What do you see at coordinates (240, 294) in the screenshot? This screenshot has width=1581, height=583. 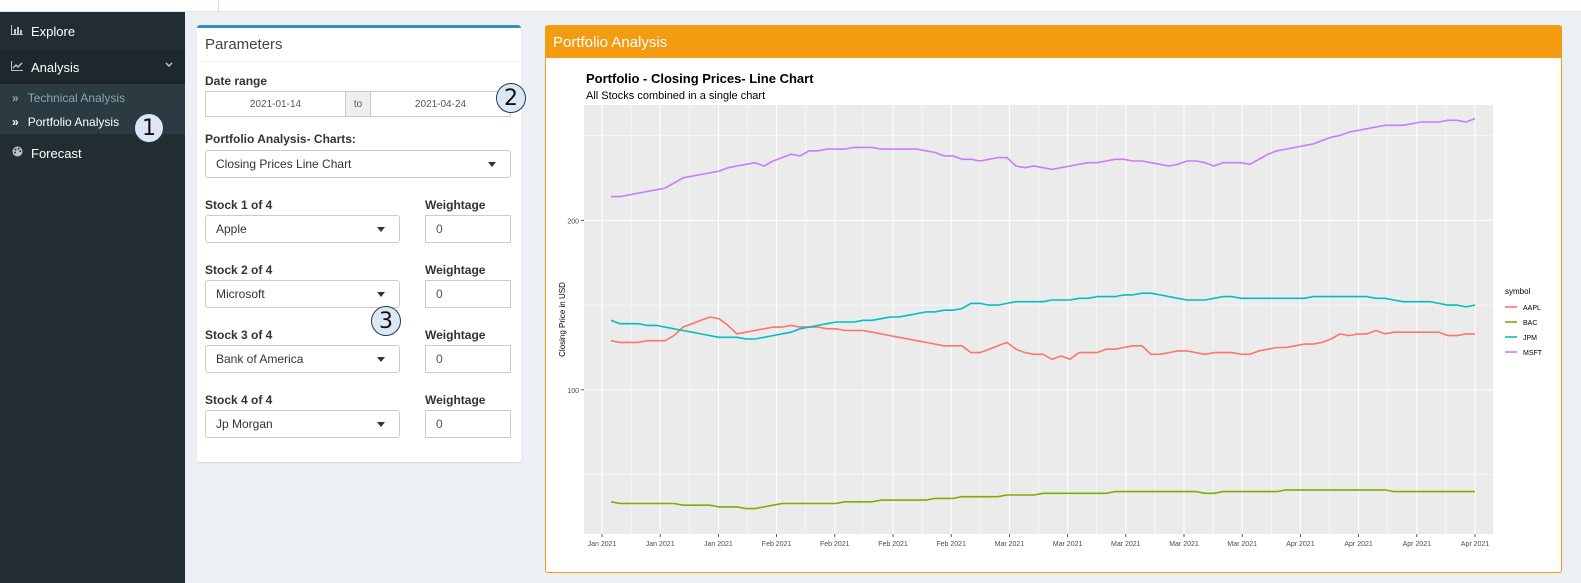 I see `stock-2-value: Microsoft` at bounding box center [240, 294].